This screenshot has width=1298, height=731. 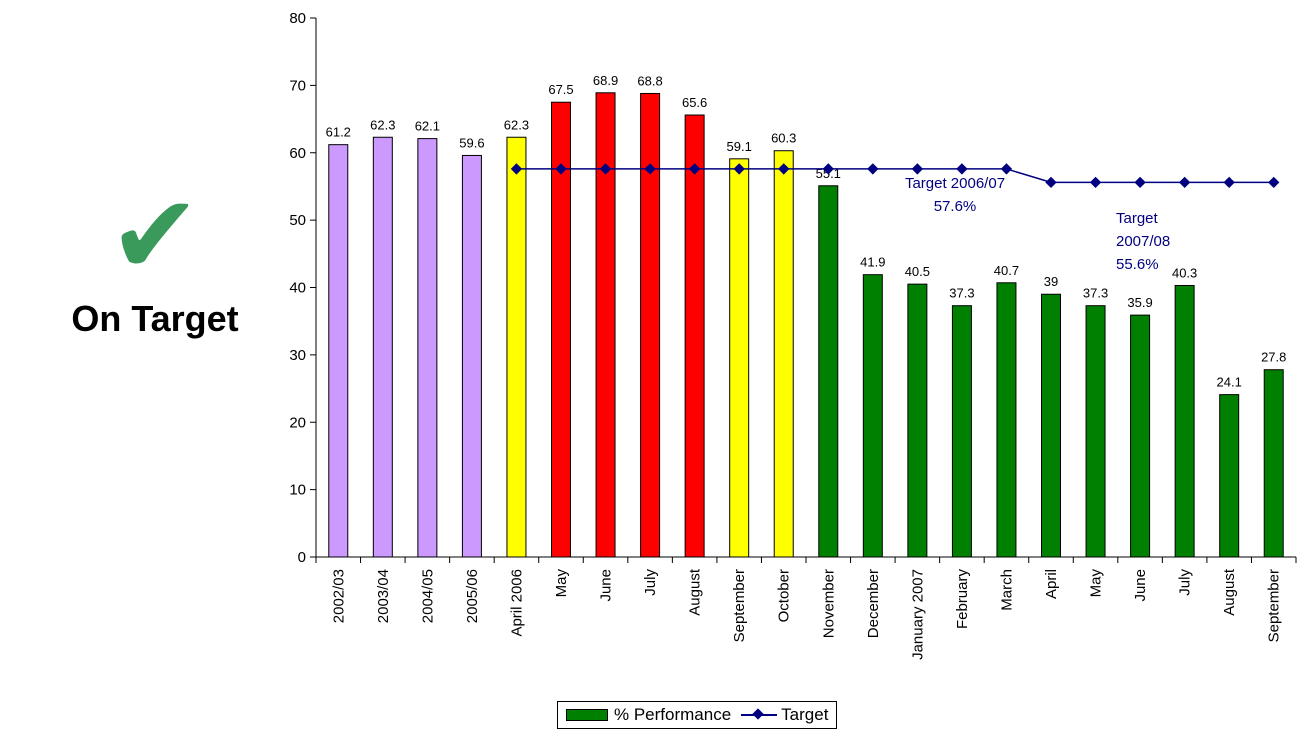 I want to click on bar-data-label: 59.6, so click(x=471, y=142).